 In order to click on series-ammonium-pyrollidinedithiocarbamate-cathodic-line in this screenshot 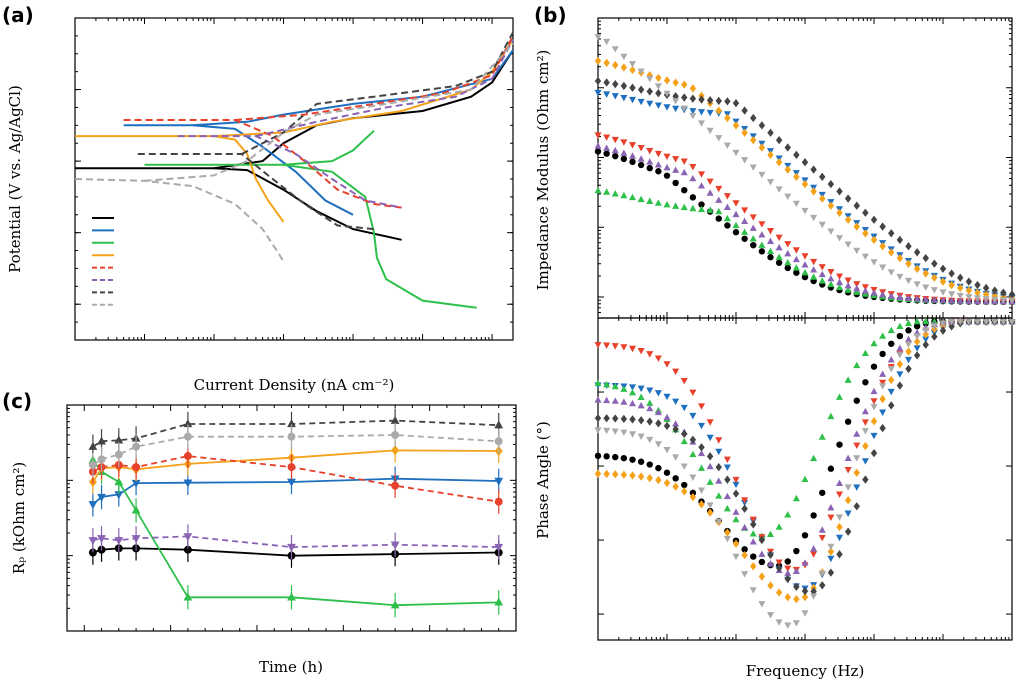, I will do `click(179, 220)`.